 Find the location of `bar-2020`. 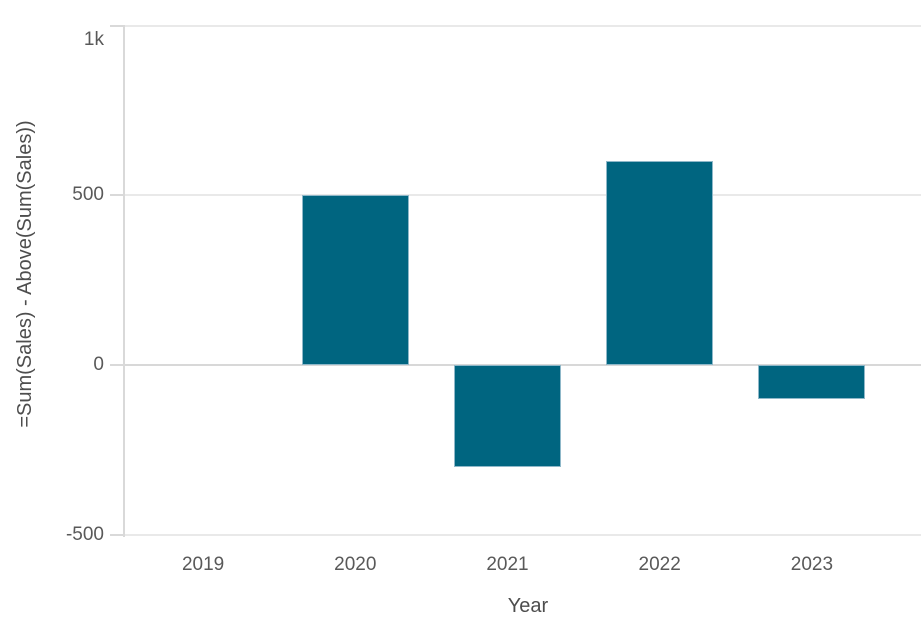

bar-2020 is located at coordinates (355, 280).